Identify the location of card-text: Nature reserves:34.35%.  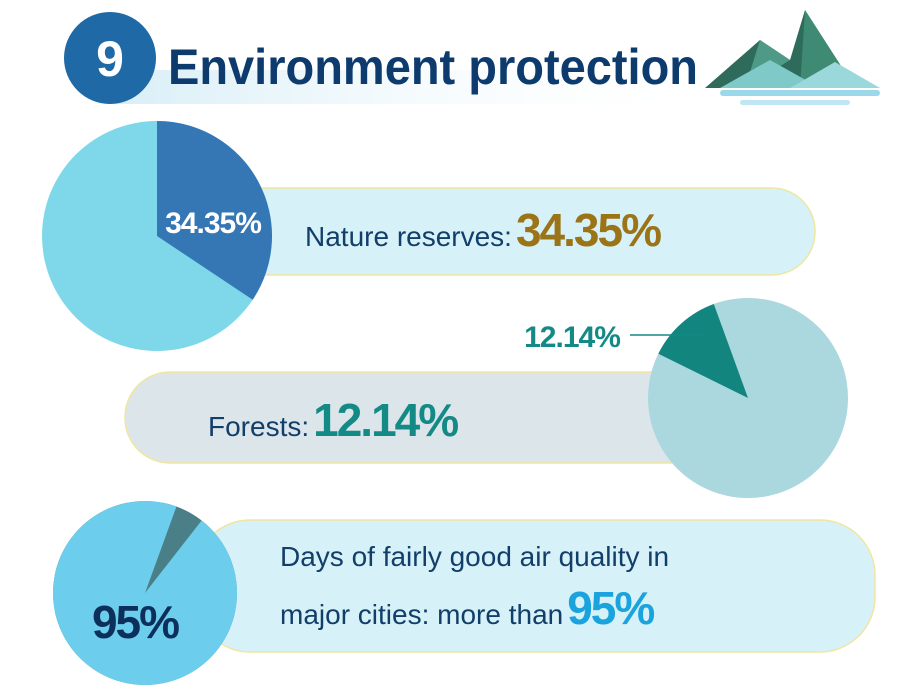
(483, 230).